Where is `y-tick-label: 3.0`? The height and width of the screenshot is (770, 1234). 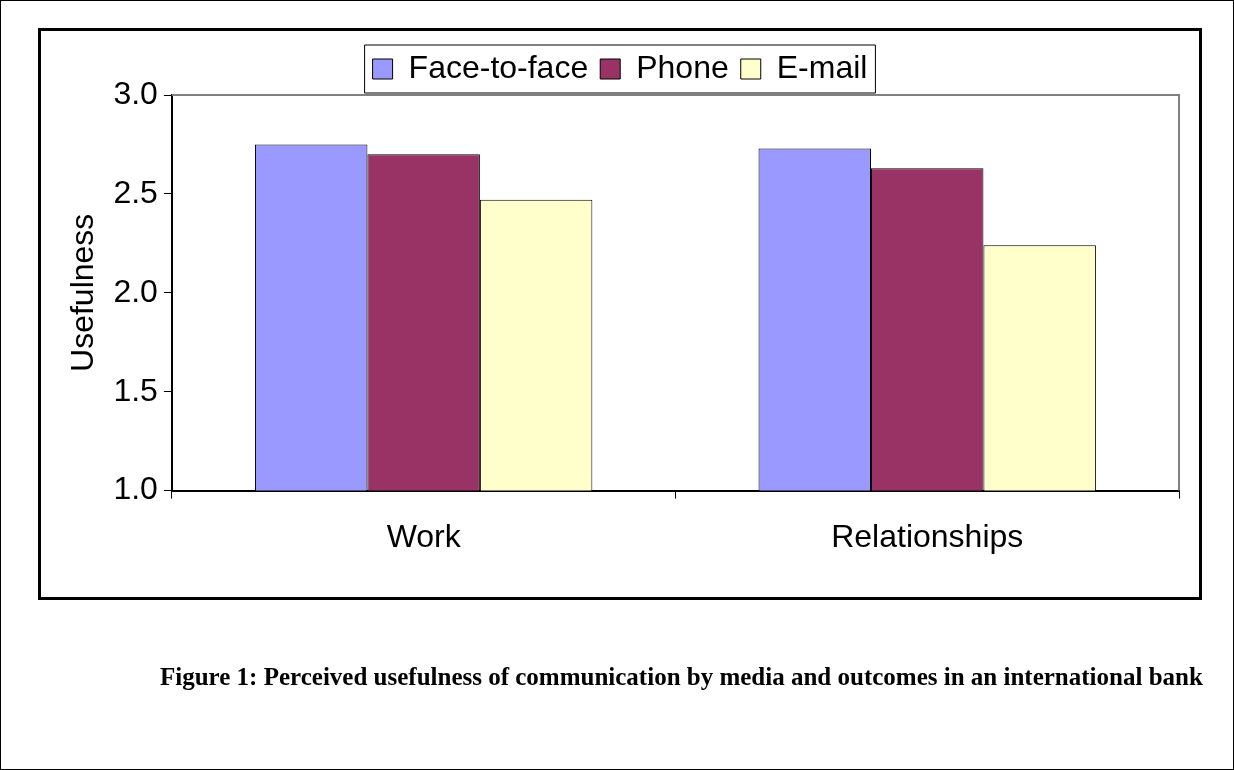
y-tick-label: 3.0 is located at coordinates (135, 92).